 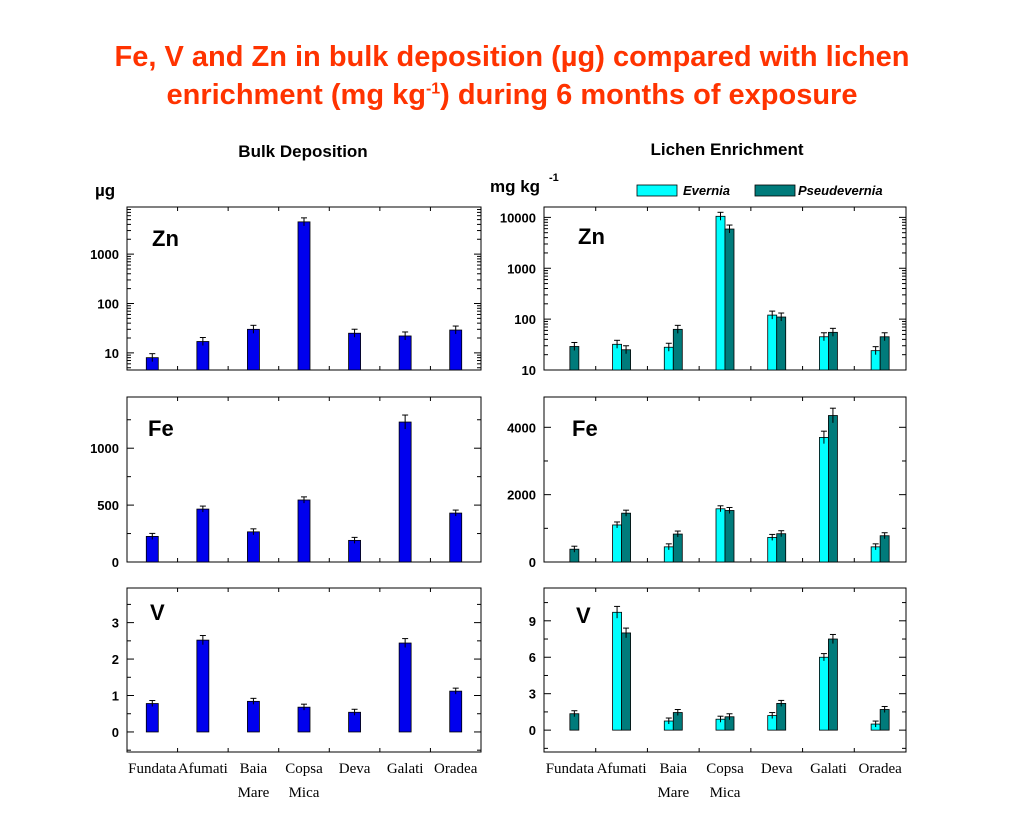 I want to click on lichen-category-label-line2: Mica, so click(x=725, y=793).